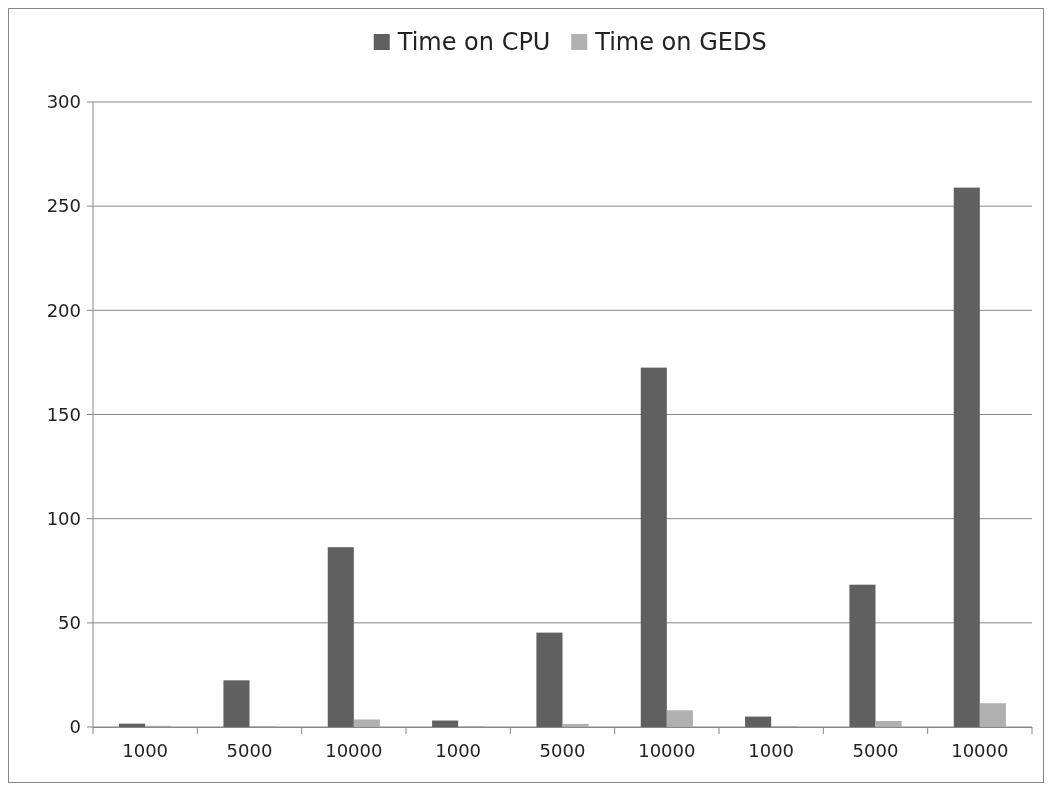  I want to click on y-tick-label: 300, so click(63, 102).